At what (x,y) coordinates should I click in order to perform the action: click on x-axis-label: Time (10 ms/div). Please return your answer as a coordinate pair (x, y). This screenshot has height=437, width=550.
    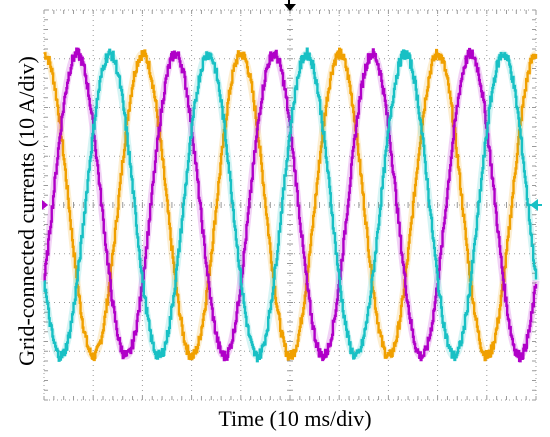
    Looking at the image, I should click on (294, 418).